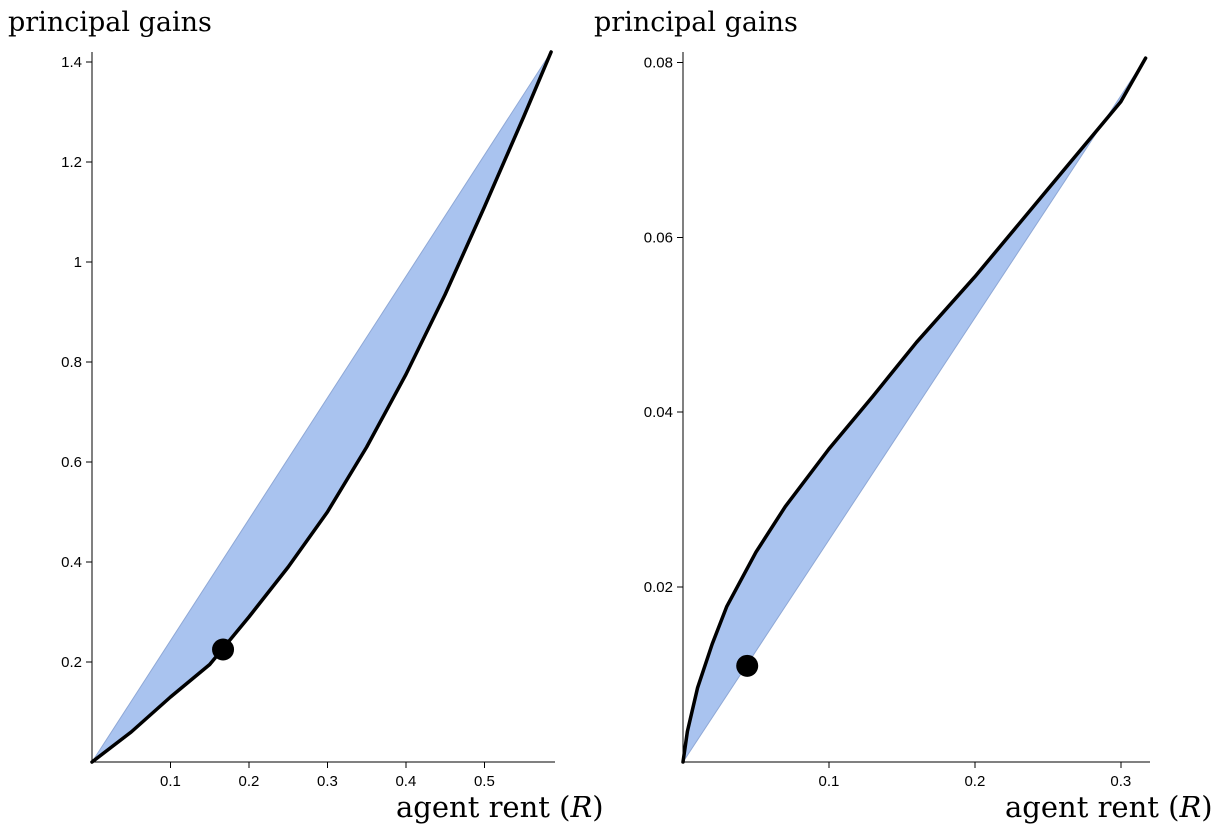 This screenshot has height=831, width=1230. Describe the element at coordinates (658, 412) in the screenshot. I see `right-y-tick-label: 0.04` at that location.